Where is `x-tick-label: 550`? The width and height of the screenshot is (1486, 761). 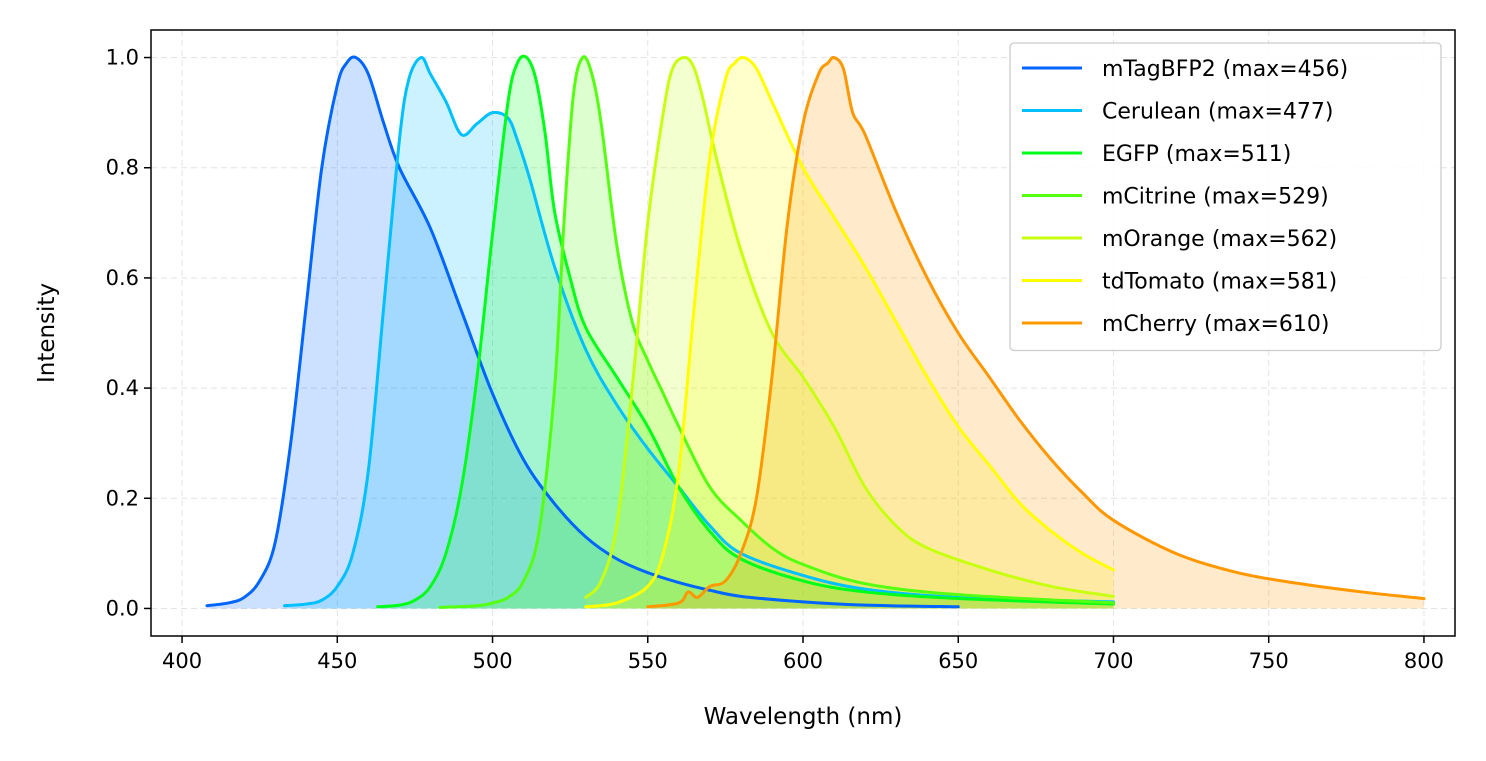
x-tick-label: 550 is located at coordinates (648, 661).